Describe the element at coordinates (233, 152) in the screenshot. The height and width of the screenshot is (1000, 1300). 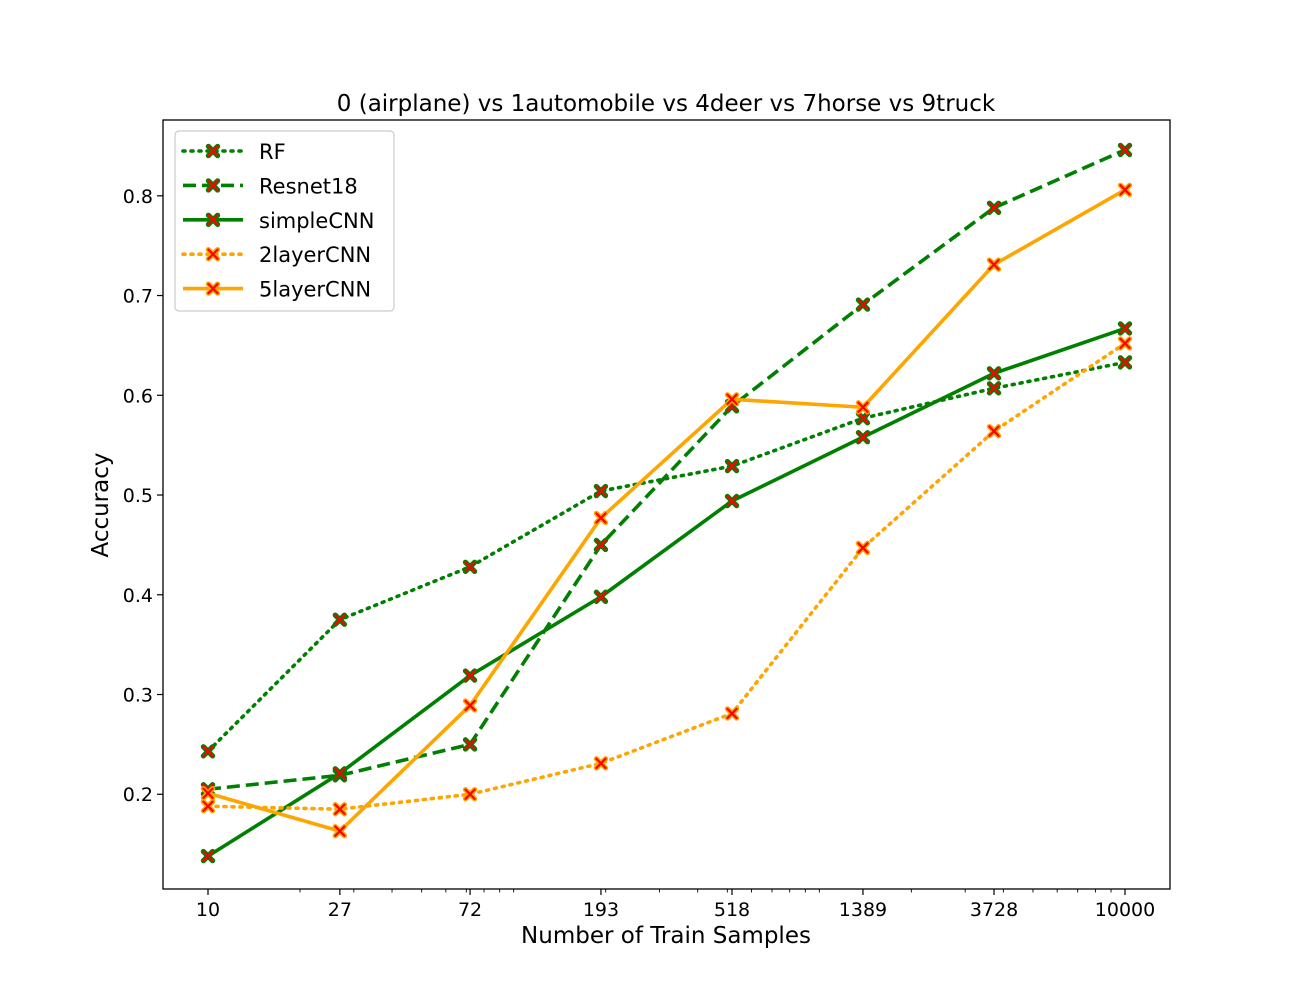
I see `legend-item: RF` at that location.